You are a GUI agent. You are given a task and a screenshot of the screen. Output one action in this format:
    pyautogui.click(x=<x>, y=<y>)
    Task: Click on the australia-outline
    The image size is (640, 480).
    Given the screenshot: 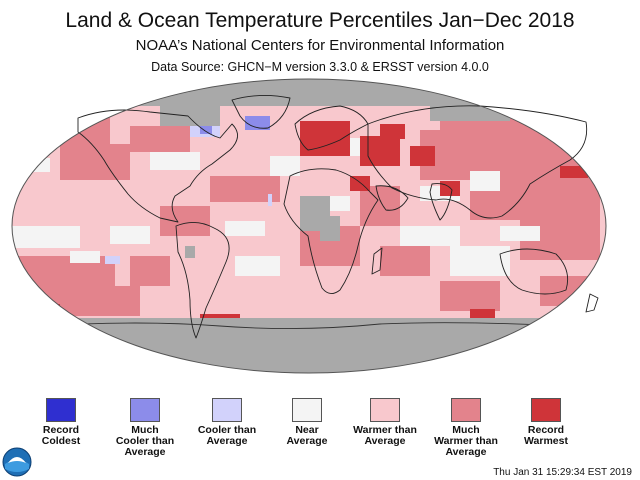 What is the action you would take?
    pyautogui.click(x=534, y=271)
    